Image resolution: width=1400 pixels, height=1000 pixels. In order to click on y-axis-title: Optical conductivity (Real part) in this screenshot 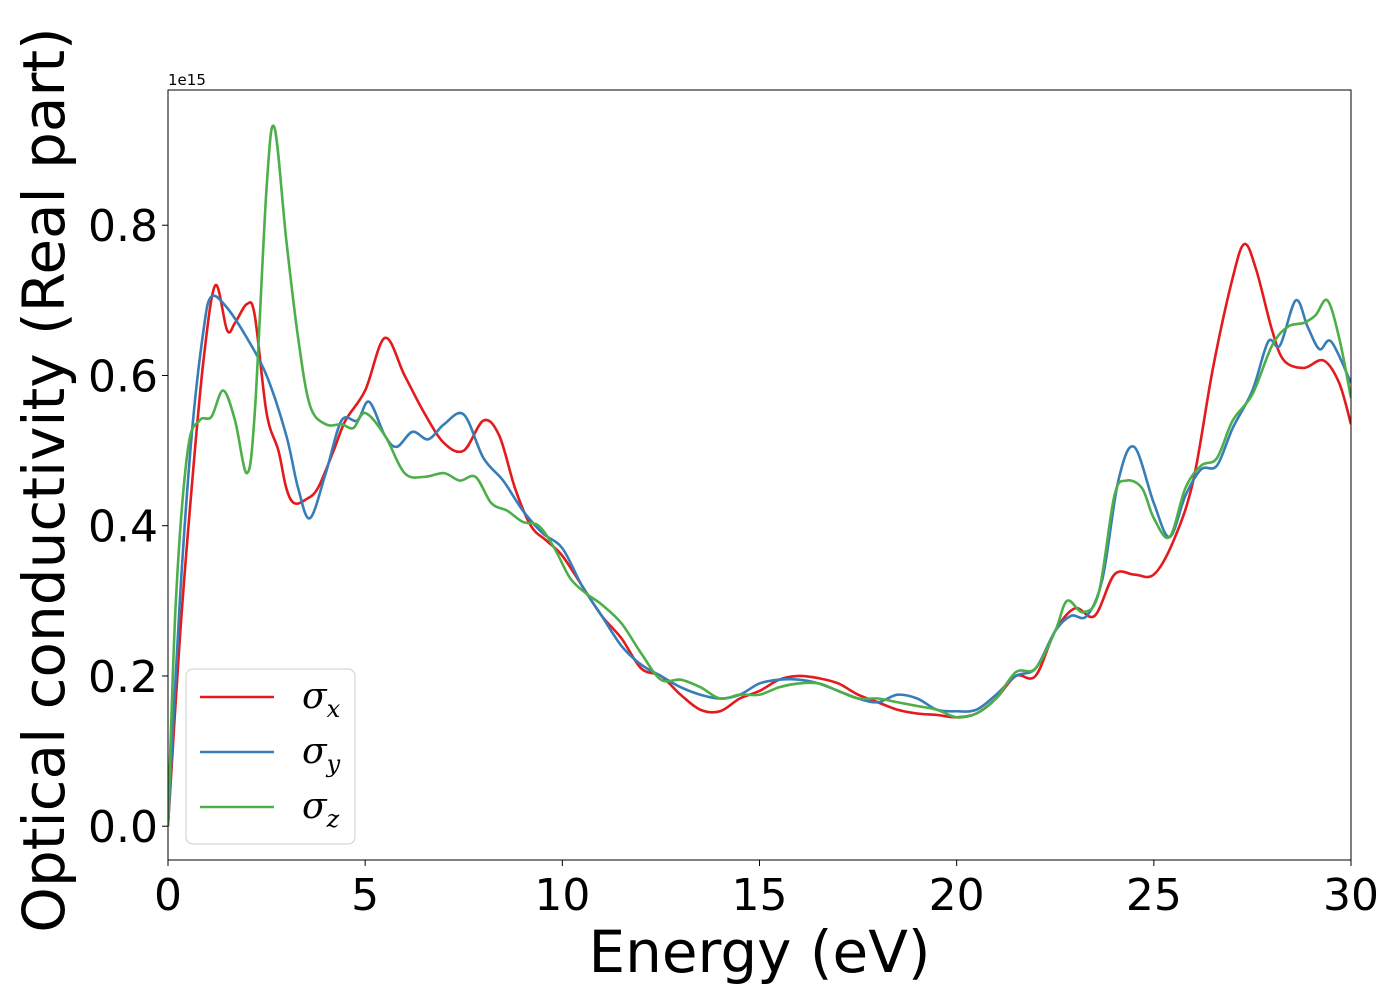, I will do `click(44, 479)`.